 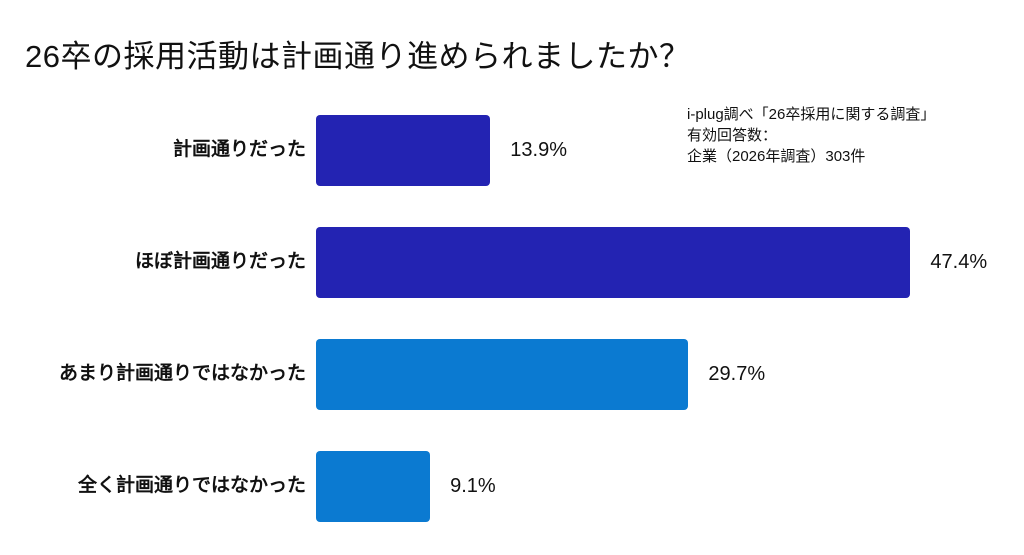 I want to click on category-label: あまり計画通りではなかった, so click(x=182, y=374).